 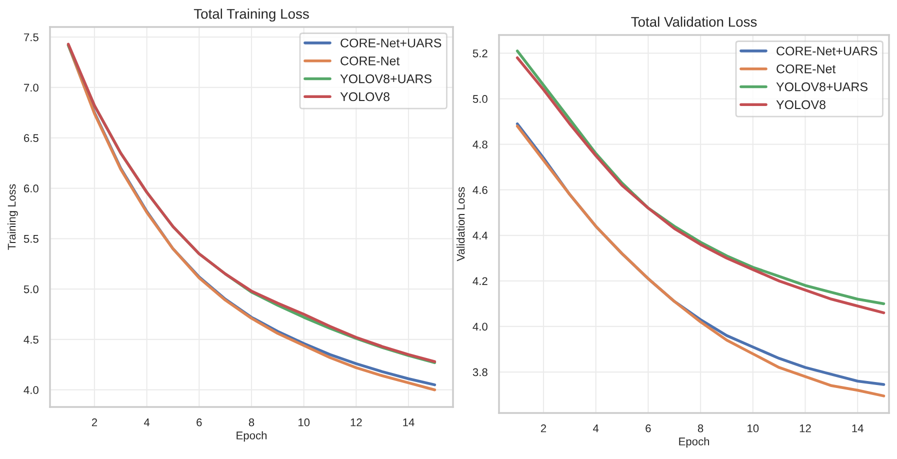 I want to click on y-tick-label: 4.4, so click(x=480, y=236).